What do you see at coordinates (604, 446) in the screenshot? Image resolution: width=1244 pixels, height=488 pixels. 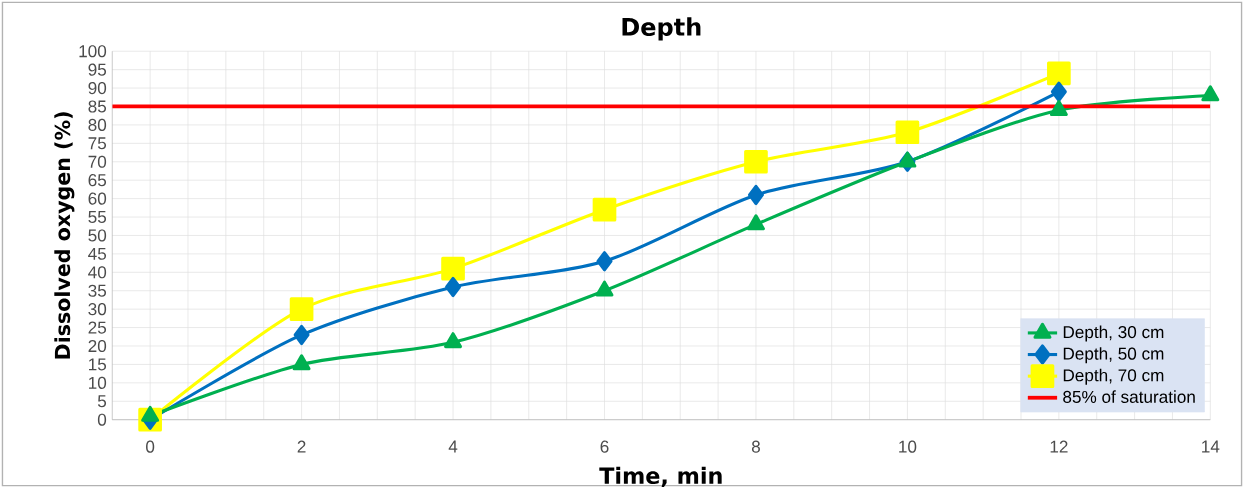 I see `x-tick-label: 6` at bounding box center [604, 446].